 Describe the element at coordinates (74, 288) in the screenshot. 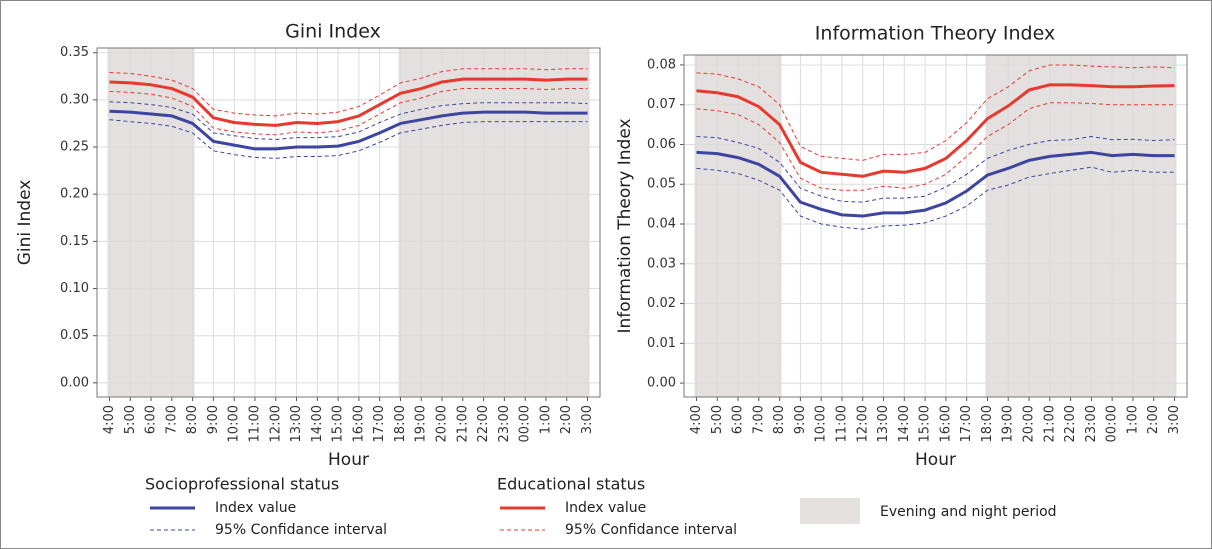

I see `y-tick-label: 0.10` at that location.